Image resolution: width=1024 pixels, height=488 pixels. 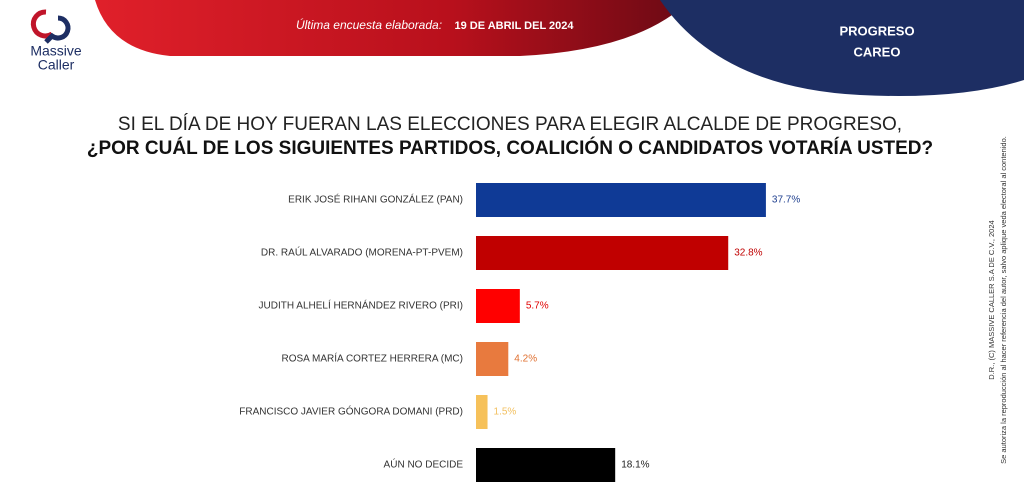 I want to click on value-label: 18.1%, so click(x=635, y=465).